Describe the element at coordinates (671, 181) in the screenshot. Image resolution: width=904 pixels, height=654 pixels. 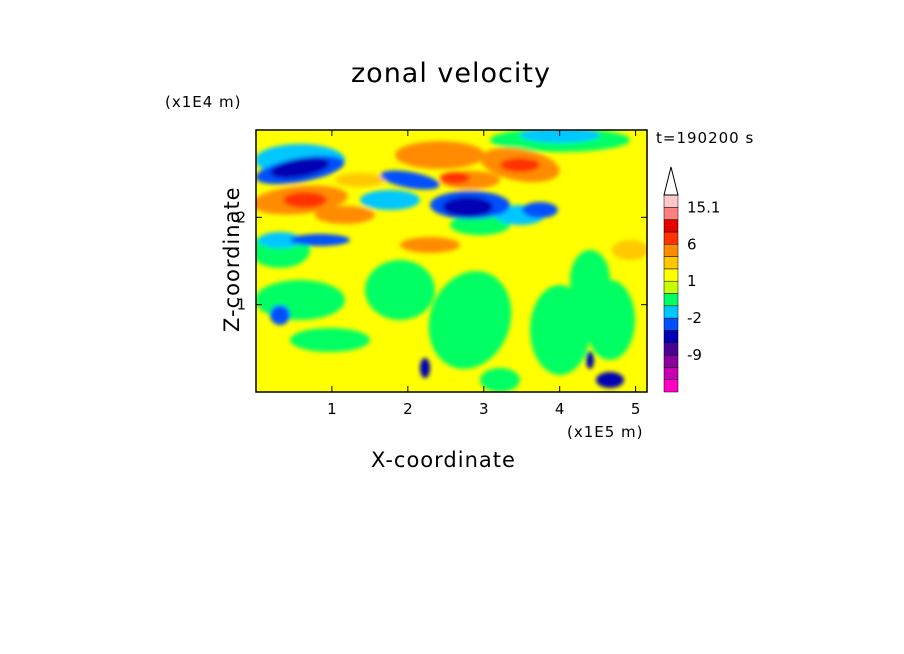
I see `colorbar-extend-arrow` at that location.